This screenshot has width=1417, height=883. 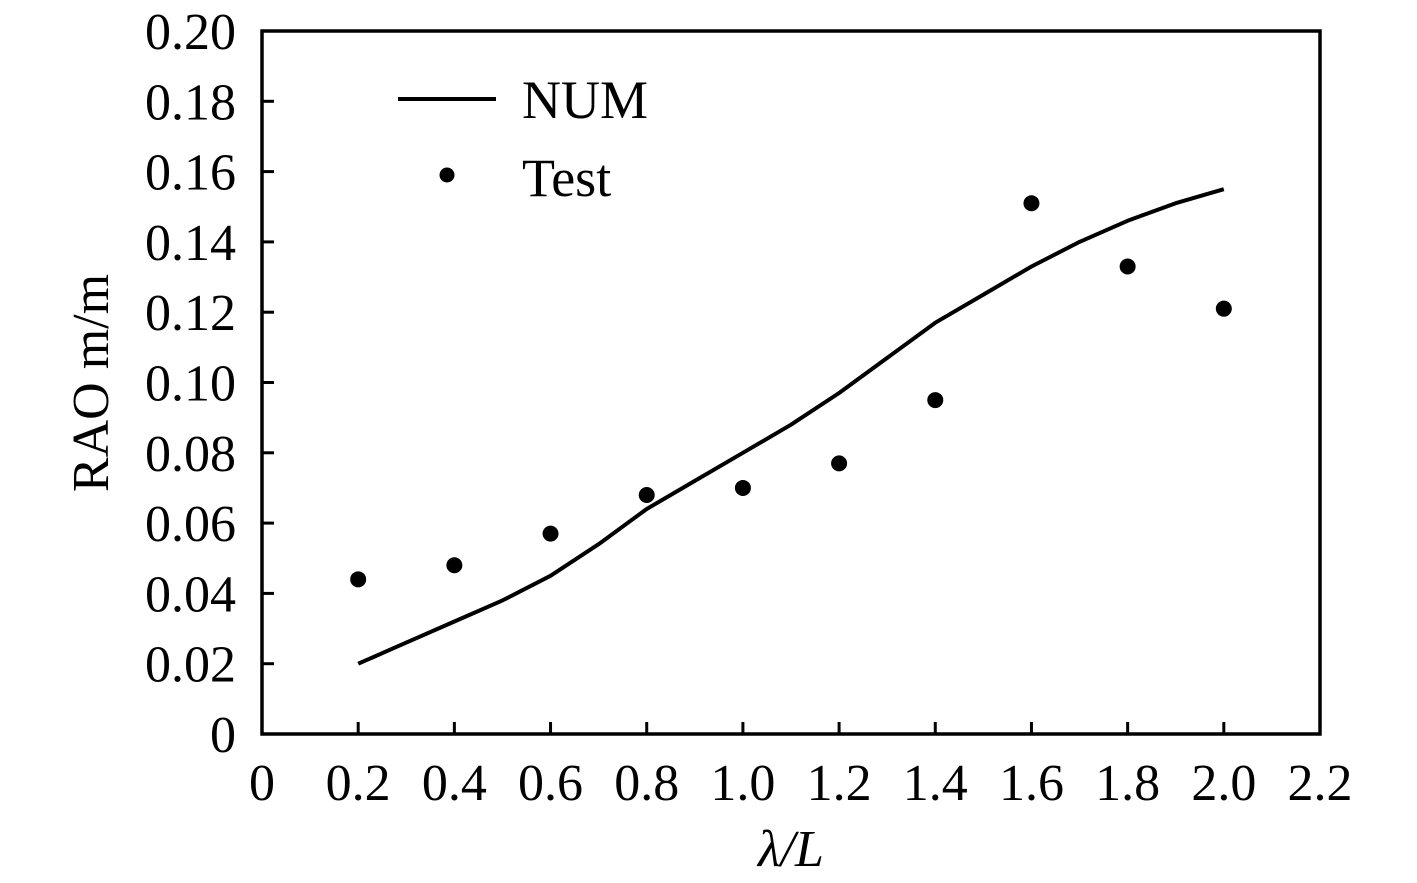 I want to click on legend-test-marker, so click(x=447, y=175).